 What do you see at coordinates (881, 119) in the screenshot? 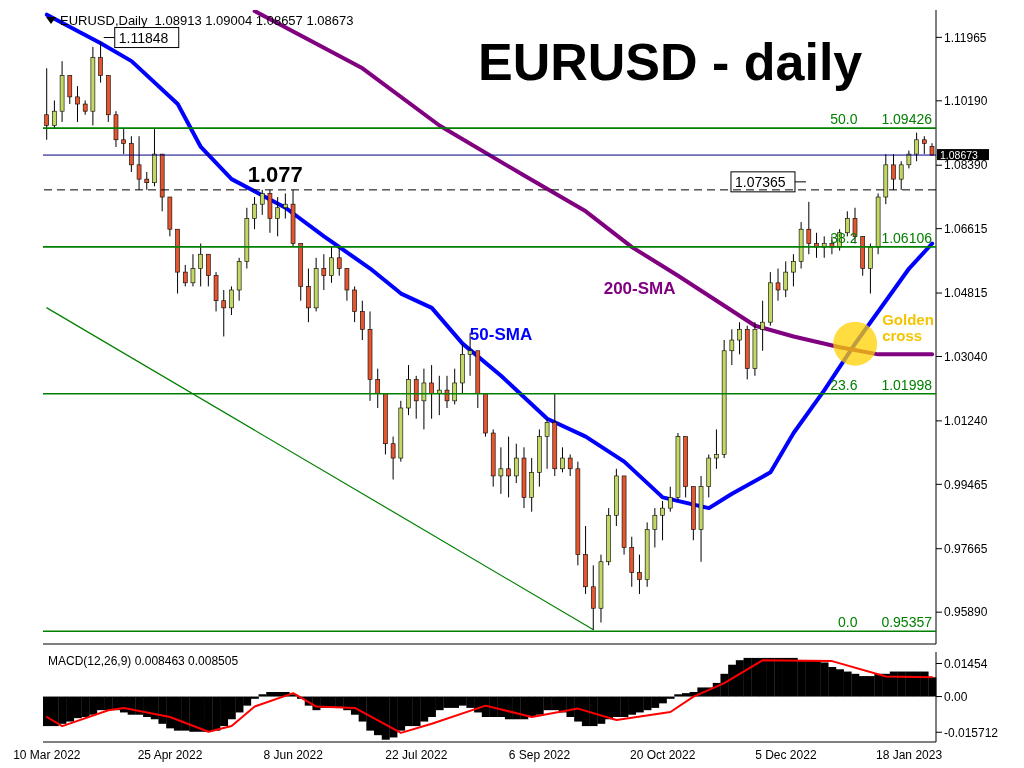
I see `ref-line-label: 50.0 1.09426` at bounding box center [881, 119].